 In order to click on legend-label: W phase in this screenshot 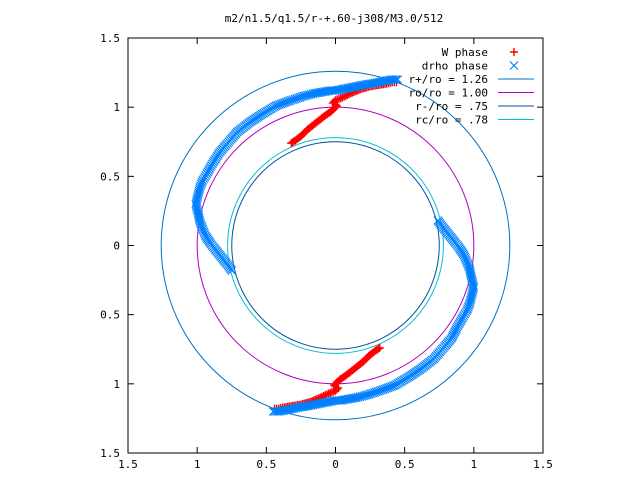, I will do `click(465, 52)`.